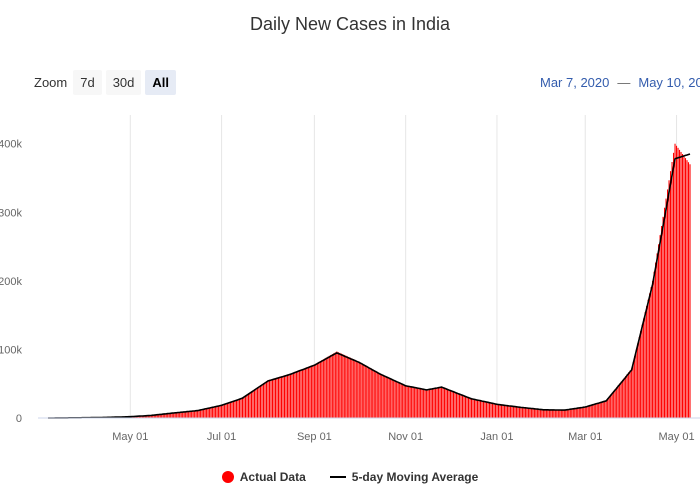 The image size is (700, 500). Describe the element at coordinates (263, 477) in the screenshot. I see `legend-item-actual: Actual Data` at that location.